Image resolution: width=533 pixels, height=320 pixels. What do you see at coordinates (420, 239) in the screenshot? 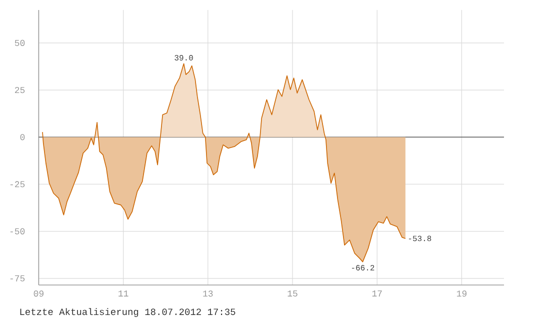
I see `annotation: -53.8` at bounding box center [420, 239].